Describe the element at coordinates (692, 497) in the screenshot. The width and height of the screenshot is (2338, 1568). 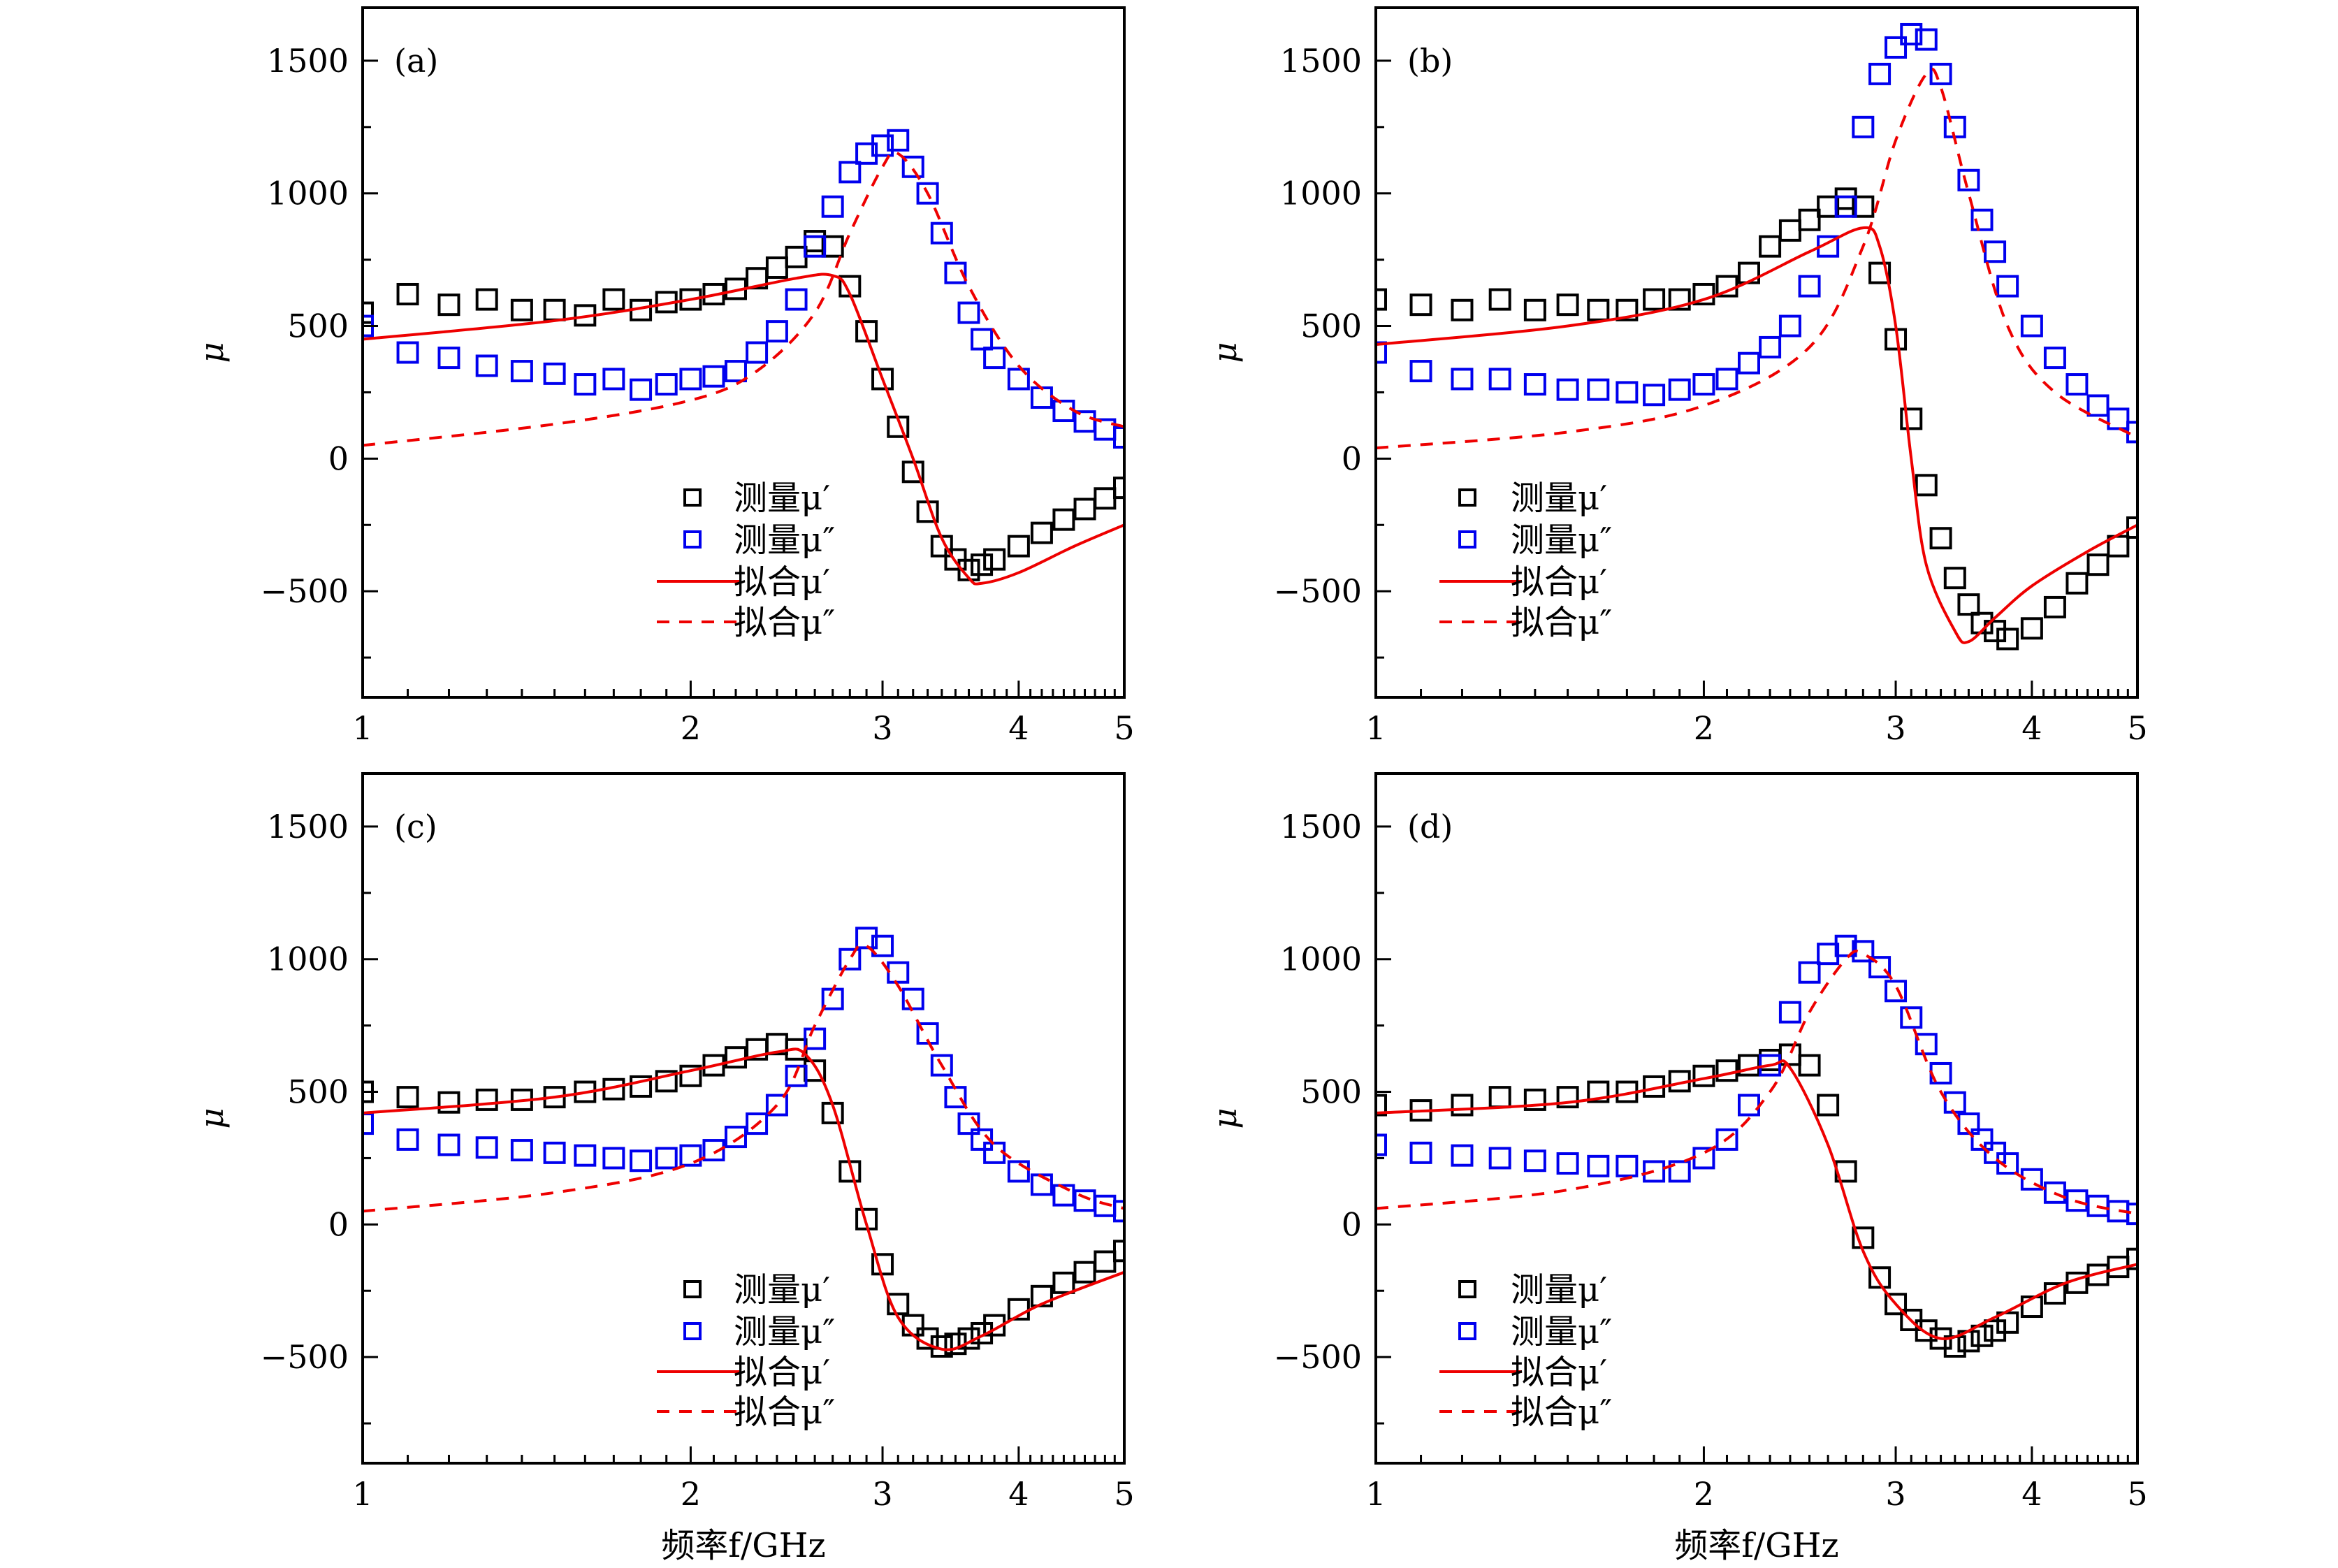
I see `legend-marker-square` at that location.